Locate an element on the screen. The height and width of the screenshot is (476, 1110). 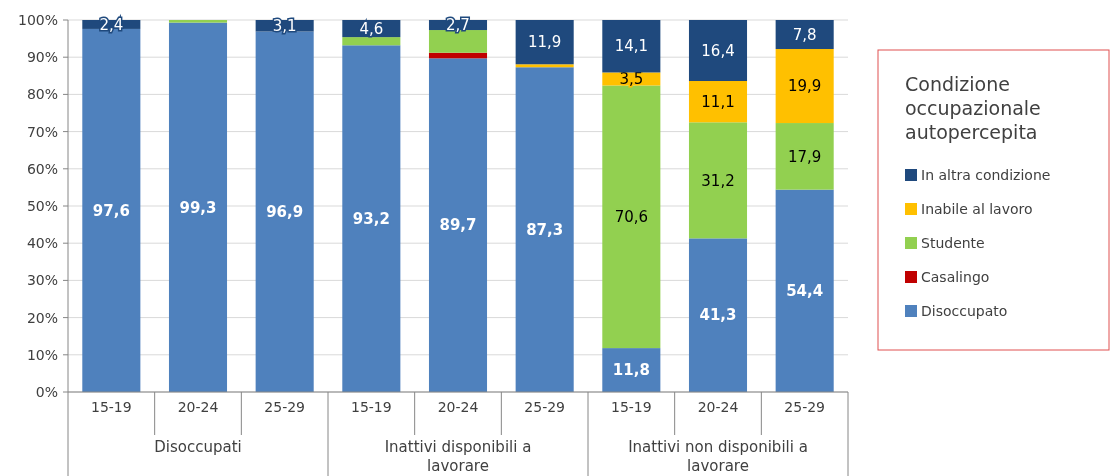
data-label: 41,3 is located at coordinates (718, 315).